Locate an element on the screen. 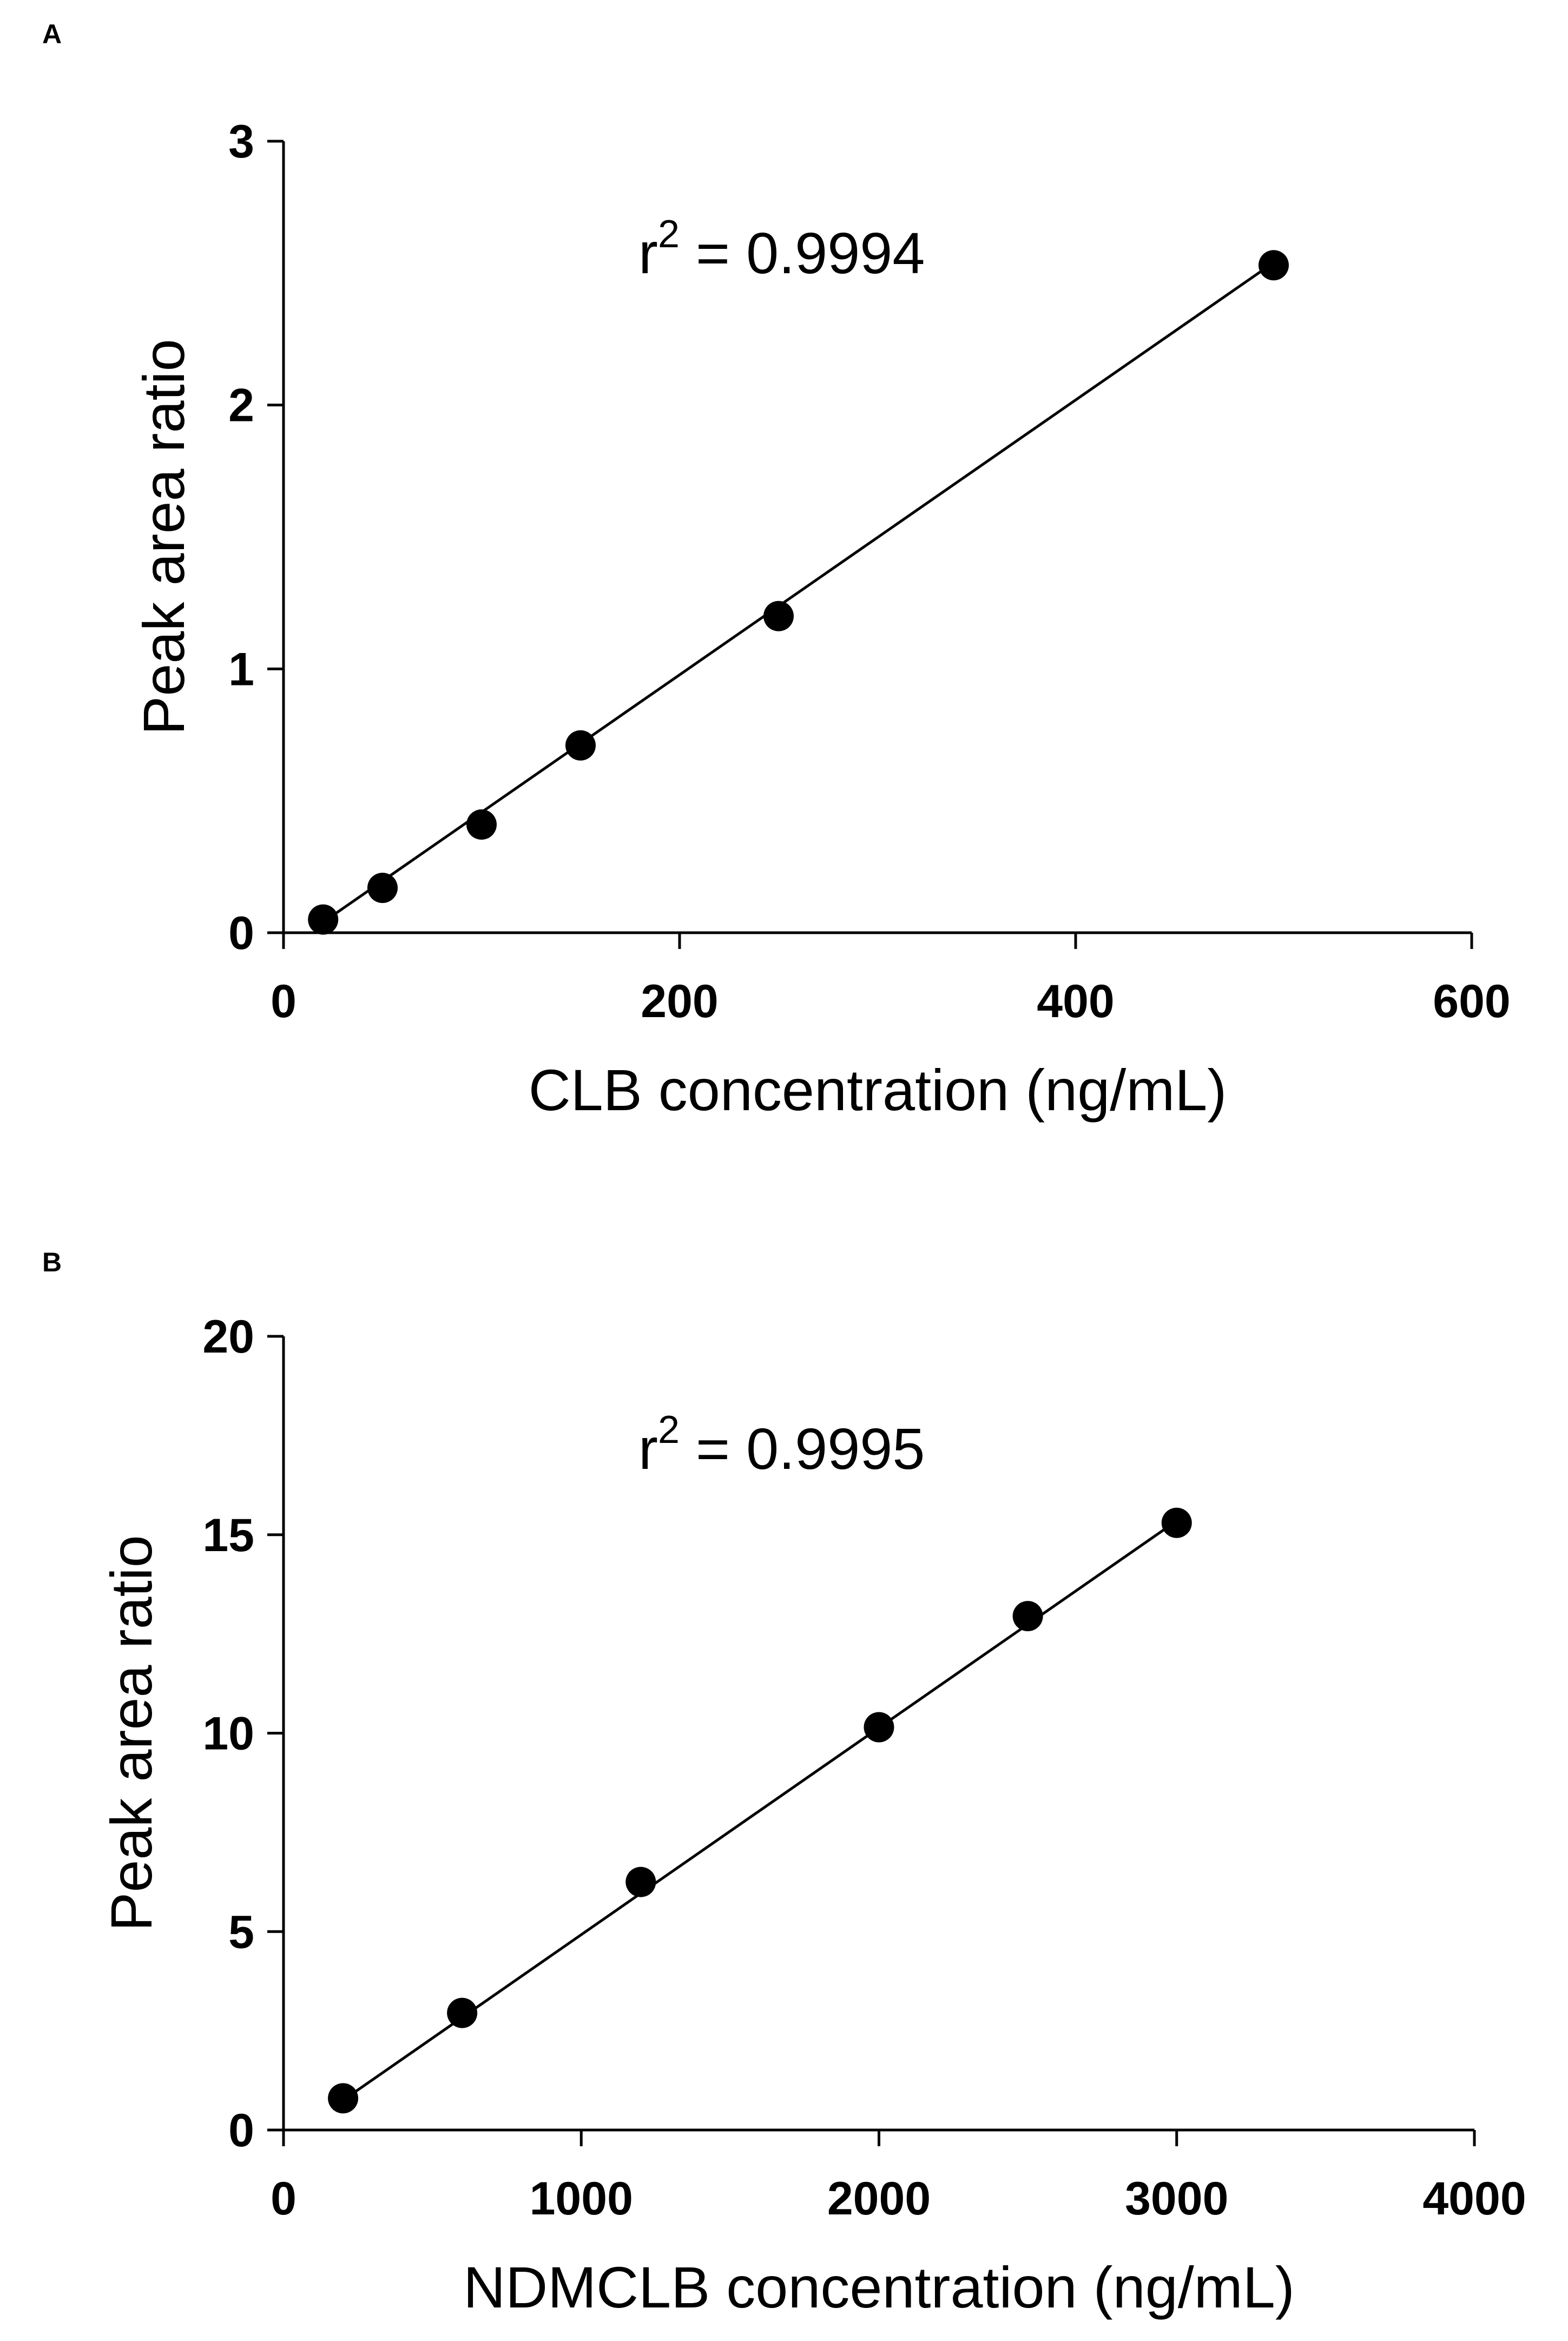  x-tick-label: 4000 is located at coordinates (1474, 2199).